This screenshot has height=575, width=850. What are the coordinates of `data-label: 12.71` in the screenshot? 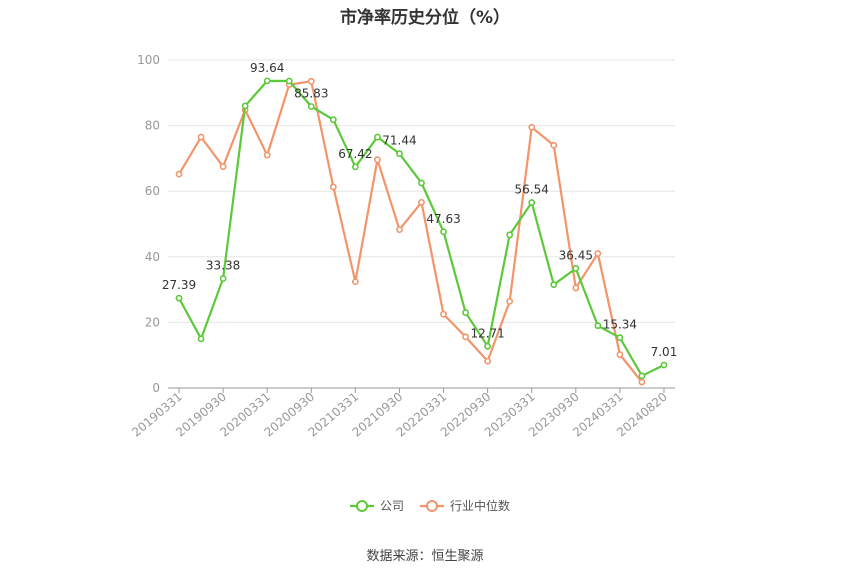 It's located at (487, 333).